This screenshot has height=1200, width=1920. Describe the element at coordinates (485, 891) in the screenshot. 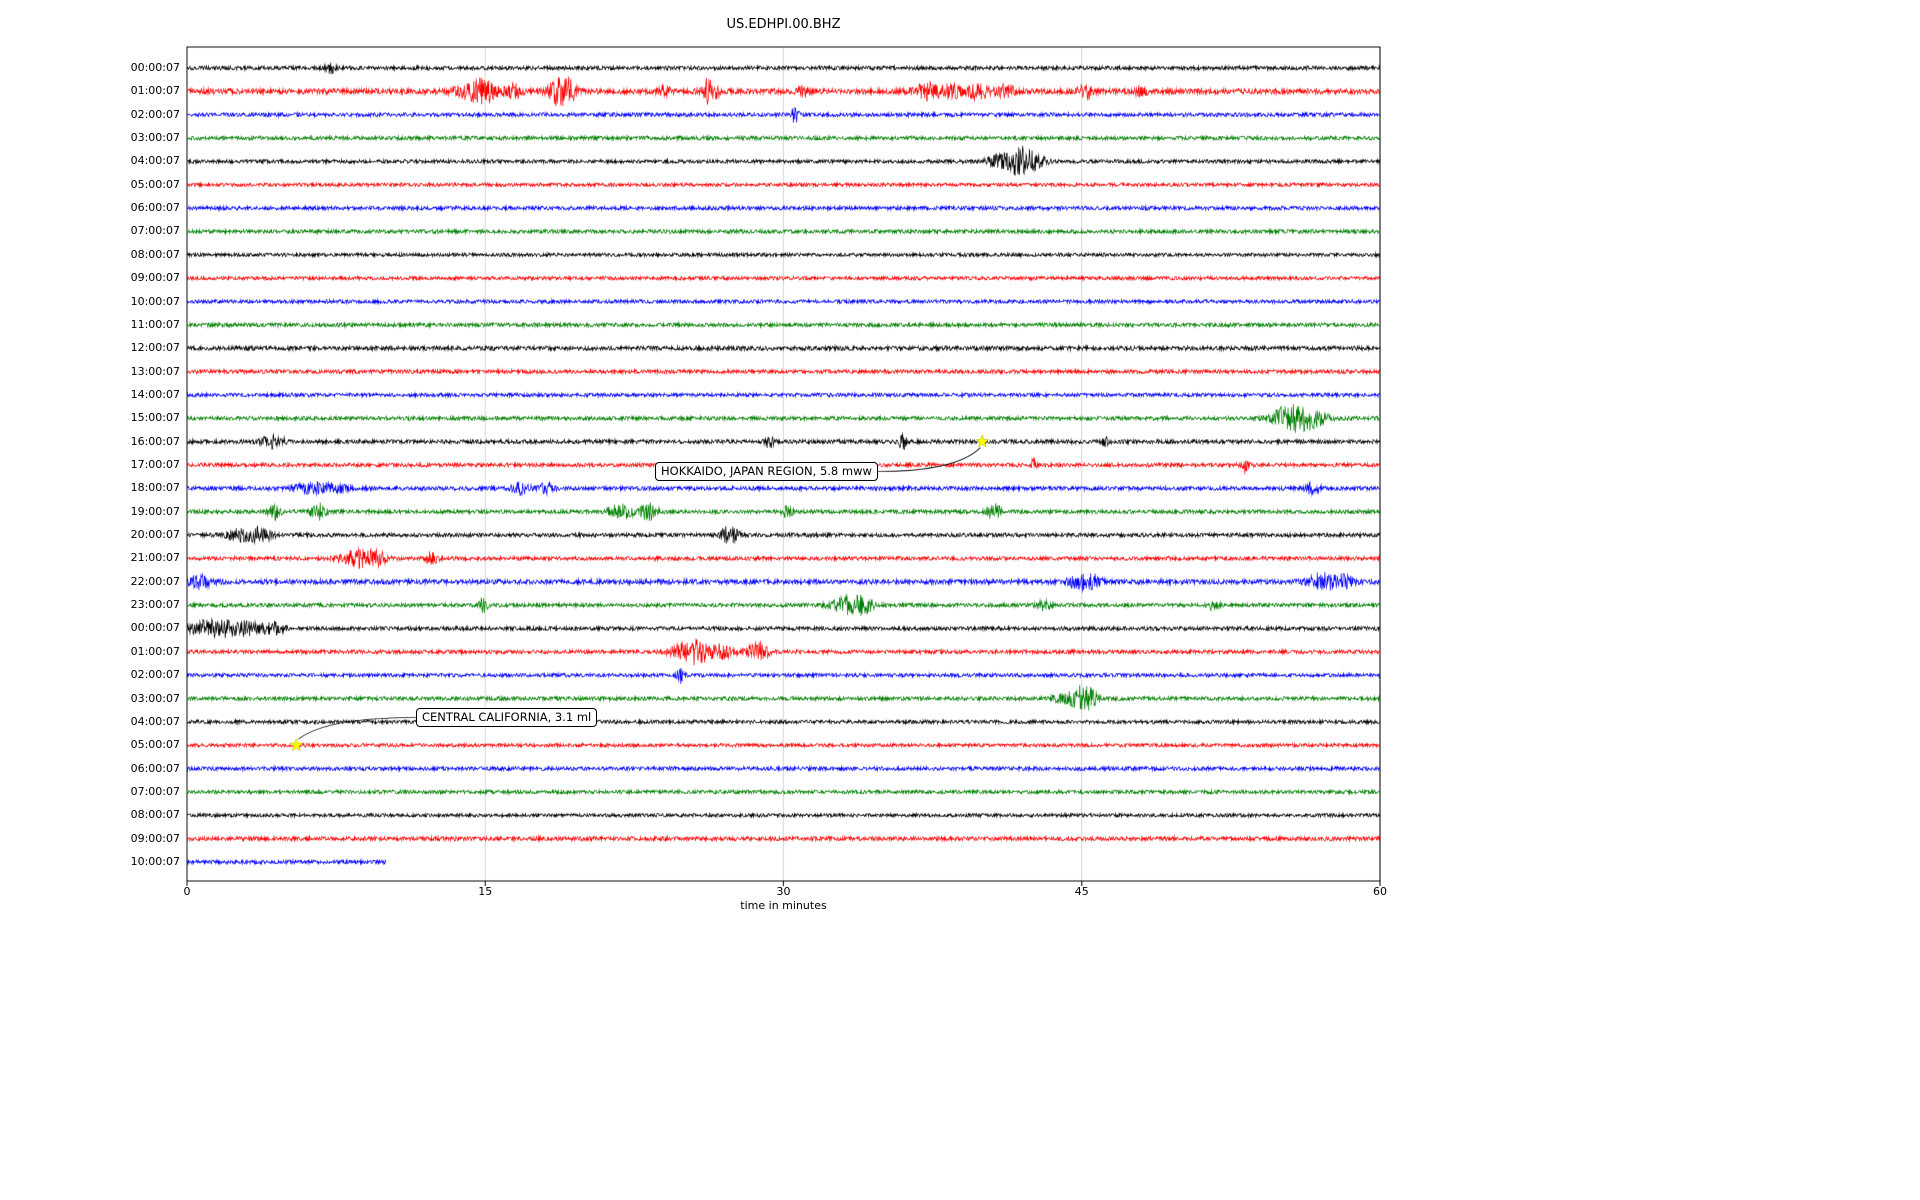

I see `x-tick-label: 15` at that location.